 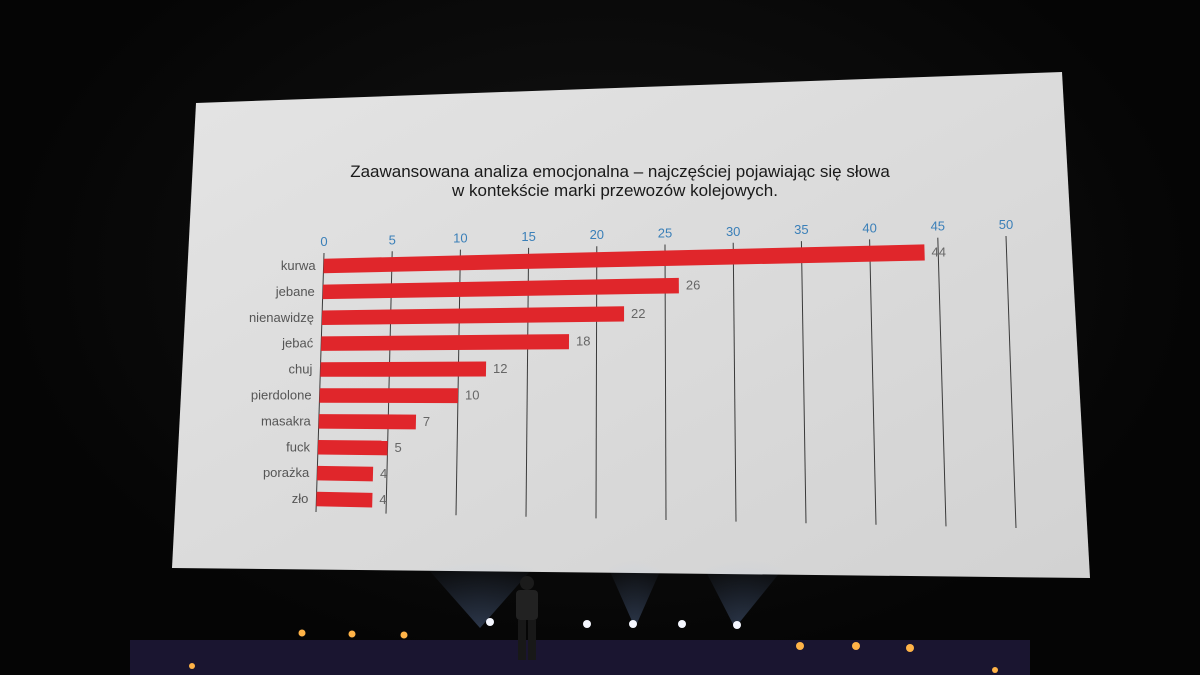 What do you see at coordinates (281, 394) in the screenshot?
I see `category-label: pierdolone` at bounding box center [281, 394].